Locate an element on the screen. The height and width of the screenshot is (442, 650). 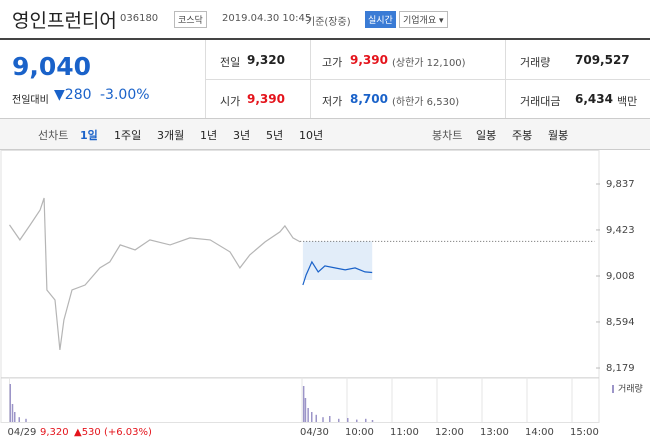
line-tab: 3년 is located at coordinates (242, 135).